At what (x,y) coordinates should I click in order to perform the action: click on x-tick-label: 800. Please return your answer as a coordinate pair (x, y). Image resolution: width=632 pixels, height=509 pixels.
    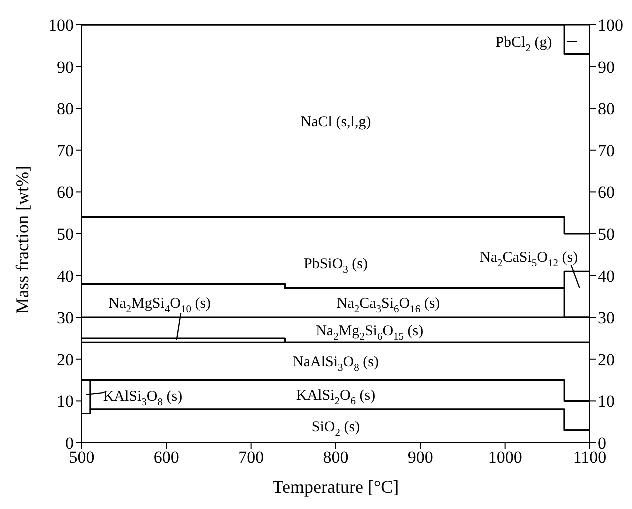
    Looking at the image, I should click on (336, 458).